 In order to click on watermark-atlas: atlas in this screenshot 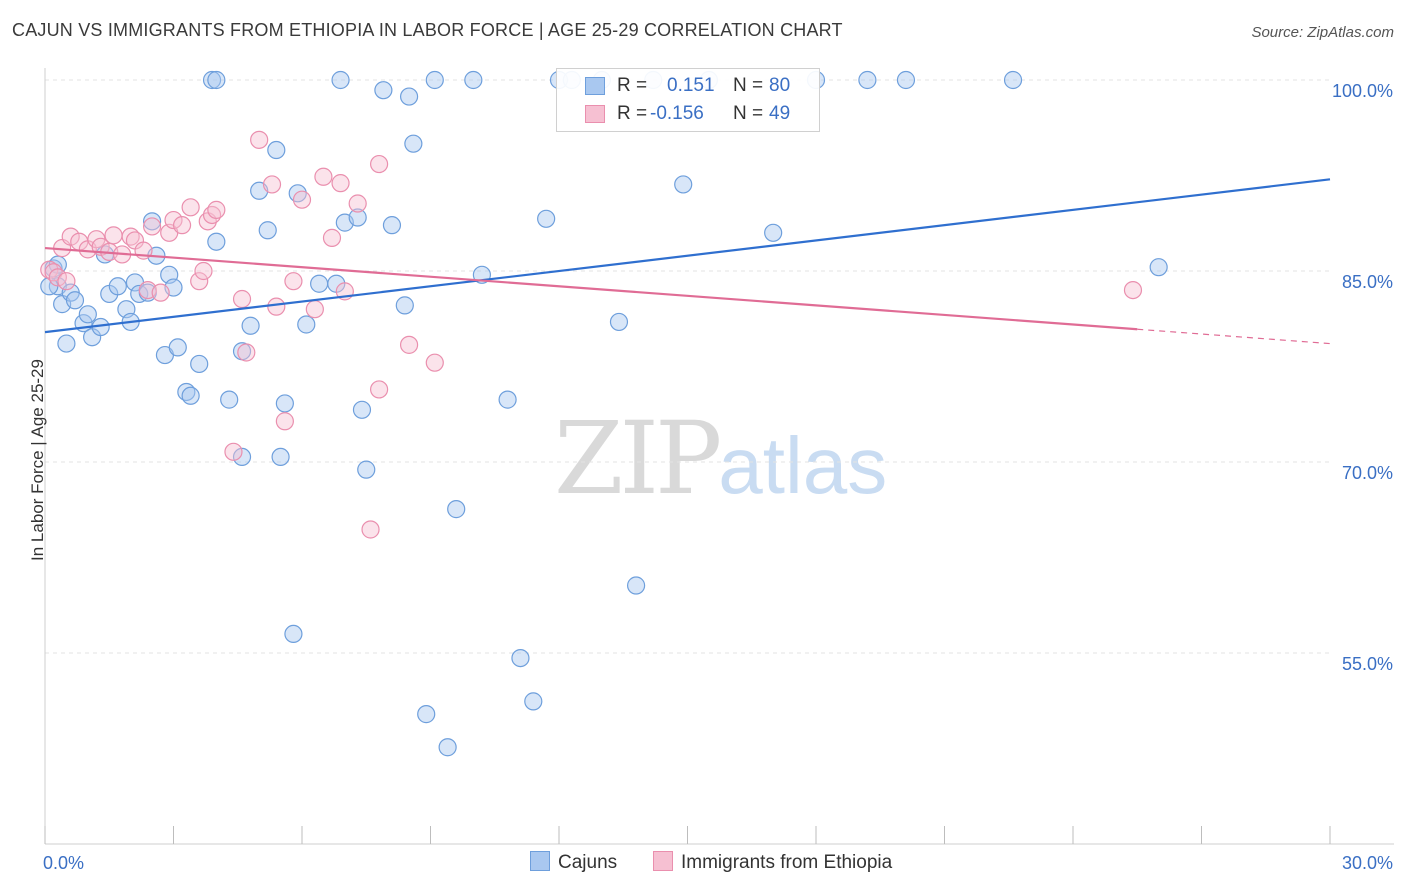, I will do `click(803, 465)`.